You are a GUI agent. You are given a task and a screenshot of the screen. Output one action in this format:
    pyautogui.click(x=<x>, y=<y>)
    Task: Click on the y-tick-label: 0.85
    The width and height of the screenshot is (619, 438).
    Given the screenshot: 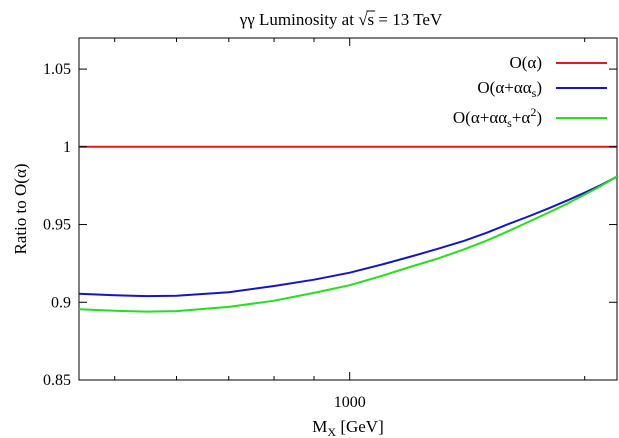 What is the action you would take?
    pyautogui.click(x=57, y=380)
    